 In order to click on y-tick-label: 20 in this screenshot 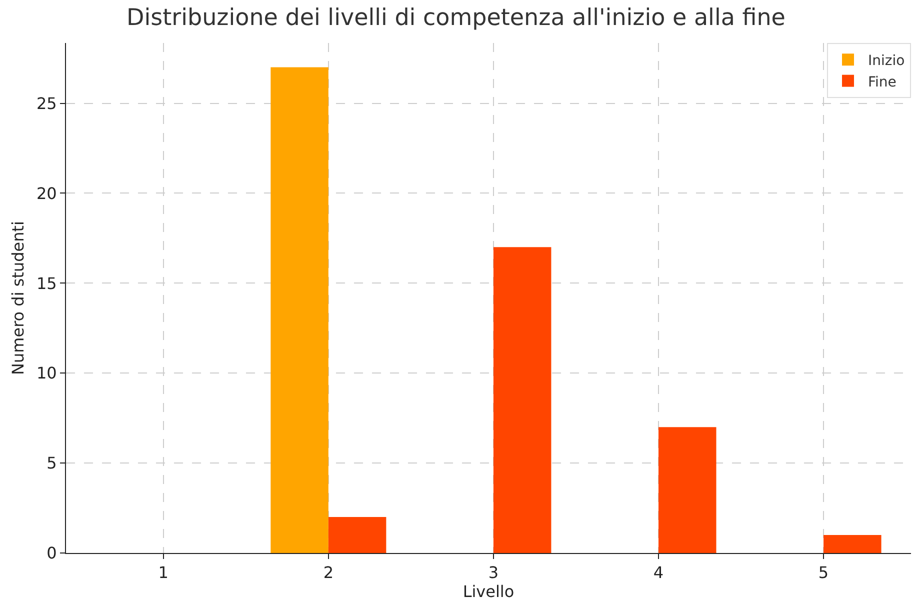, I will do `click(46, 193)`.